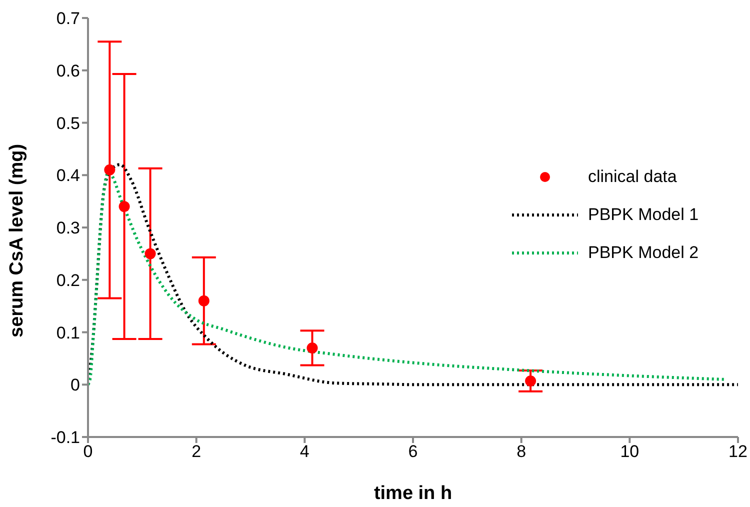 Image resolution: width=750 pixels, height=507 pixels. What do you see at coordinates (68, 176) in the screenshot?
I see `y-tick-label: 0.4` at bounding box center [68, 176].